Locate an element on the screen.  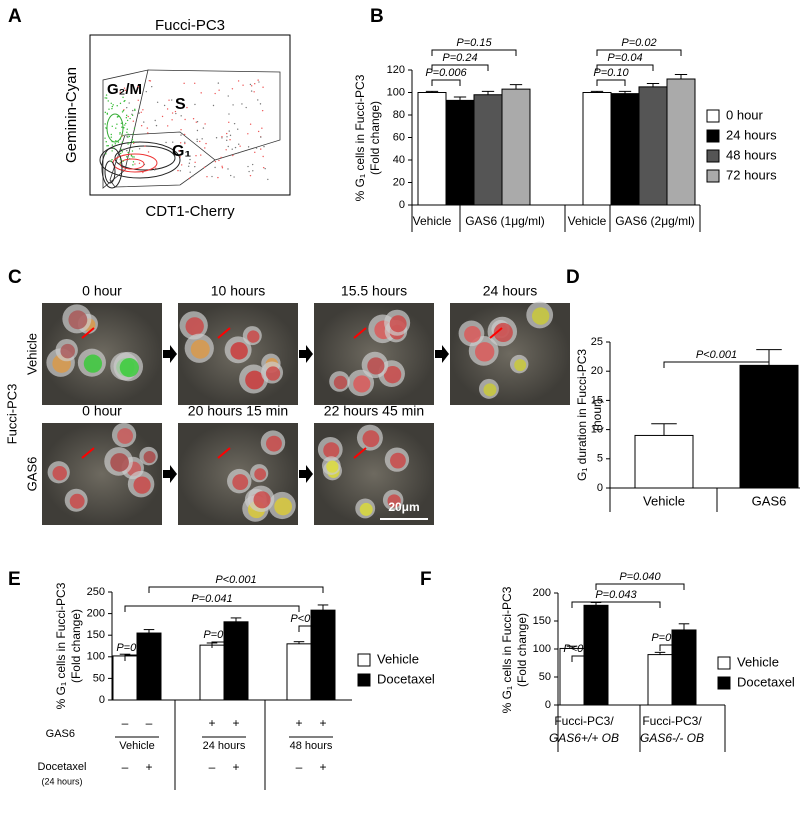
legend-label: Docetaxel is located at coordinates (766, 681).